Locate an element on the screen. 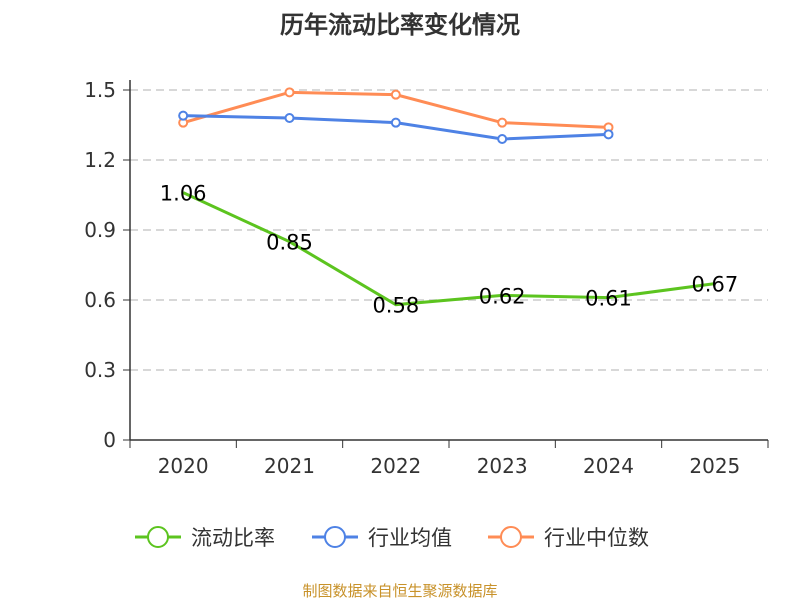 The width and height of the screenshot is (800, 600). legend-label: 行业均值 is located at coordinates (410, 538).